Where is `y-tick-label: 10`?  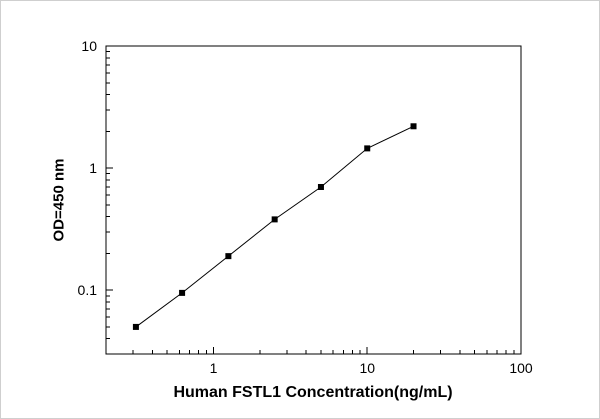 y-tick-label: 10 is located at coordinates (89, 46).